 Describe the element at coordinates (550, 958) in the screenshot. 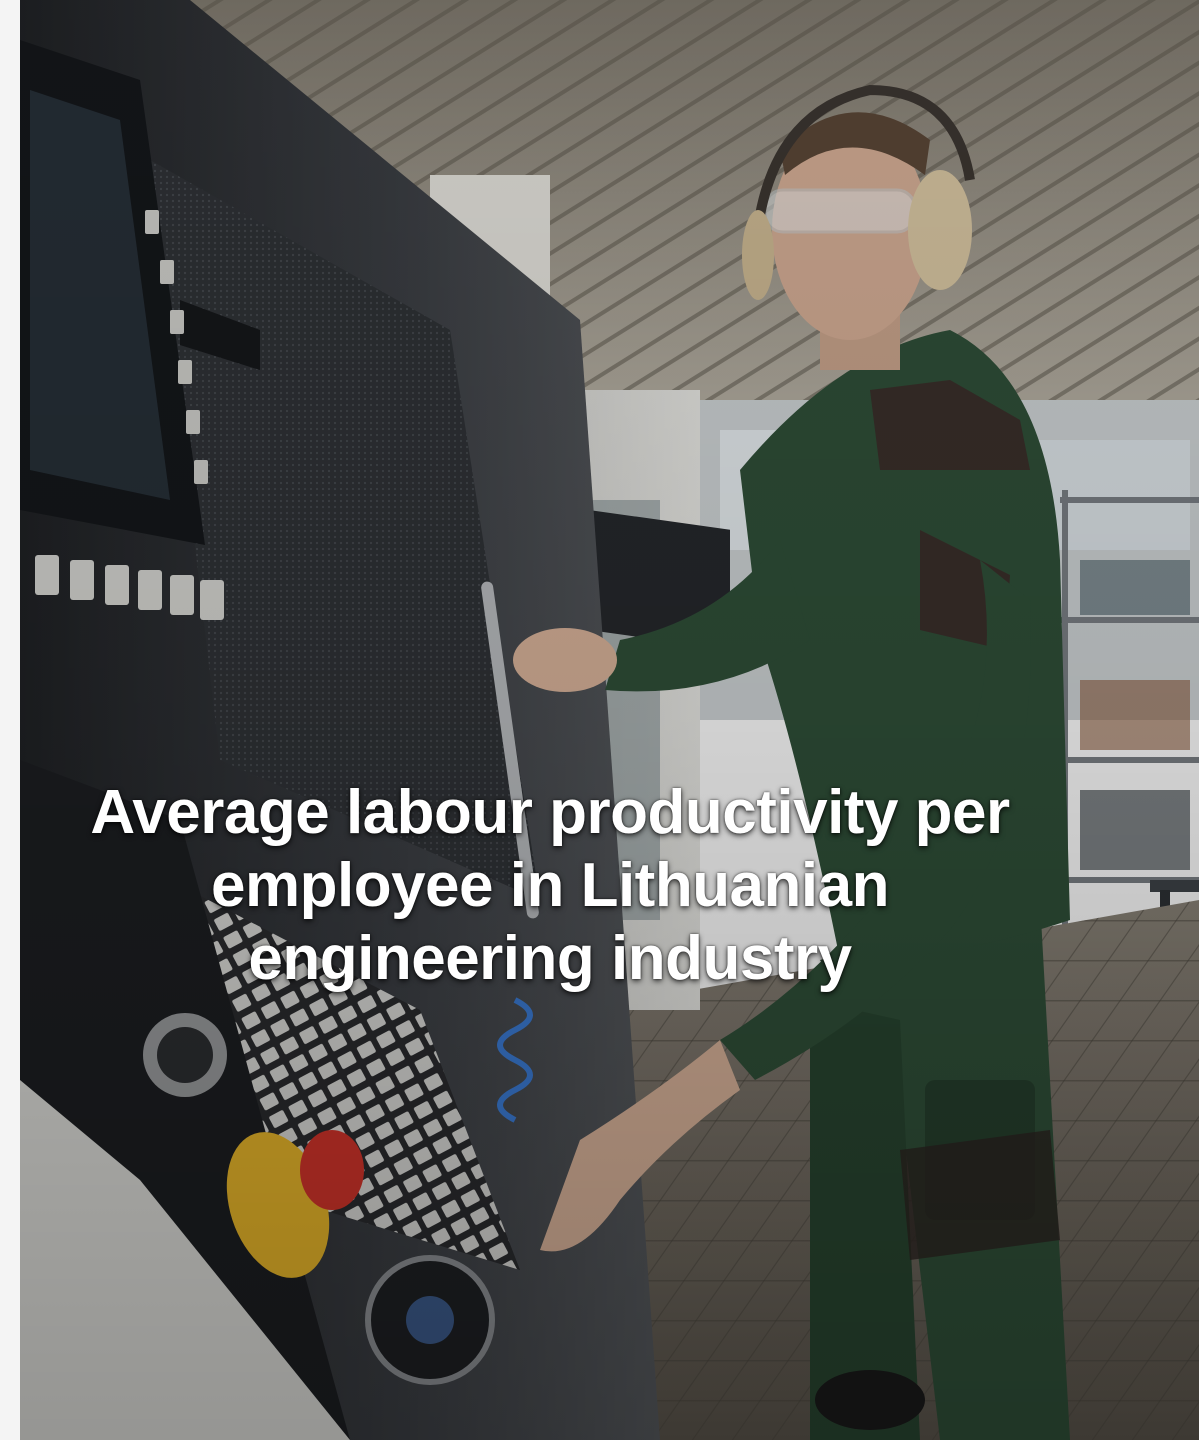

I see `headline-line-3: engineering industry` at that location.